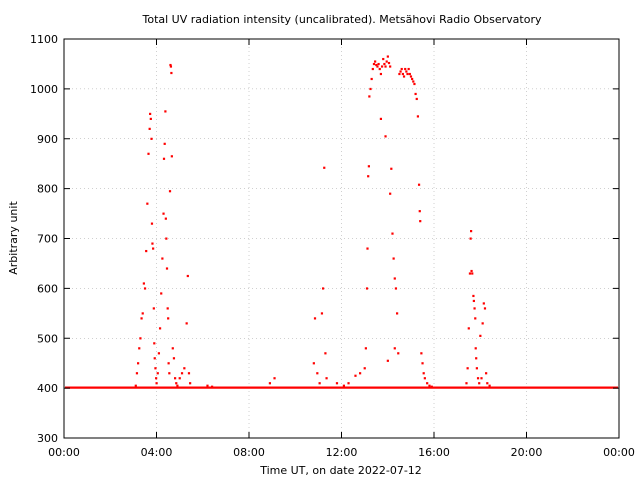 The height and width of the screenshot is (480, 640). Describe the element at coordinates (527, 452) in the screenshot. I see `x-tick-label: 20:00` at that location.